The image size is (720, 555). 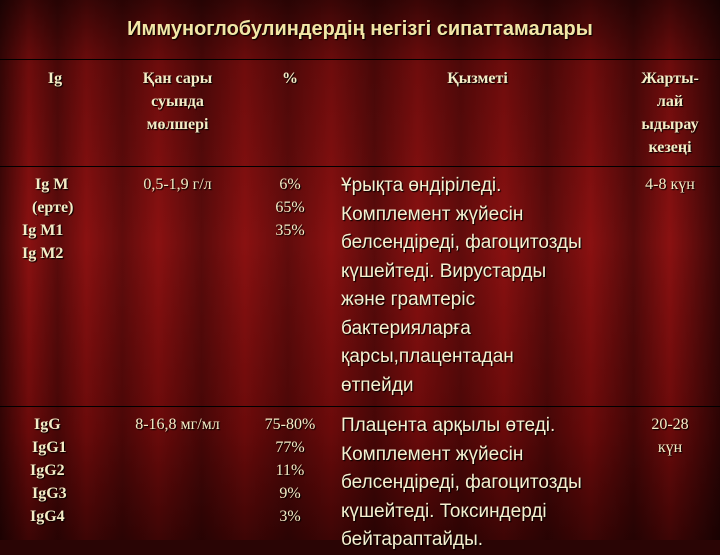 I want to click on igm-percent-value: 35%, so click(x=290, y=230).